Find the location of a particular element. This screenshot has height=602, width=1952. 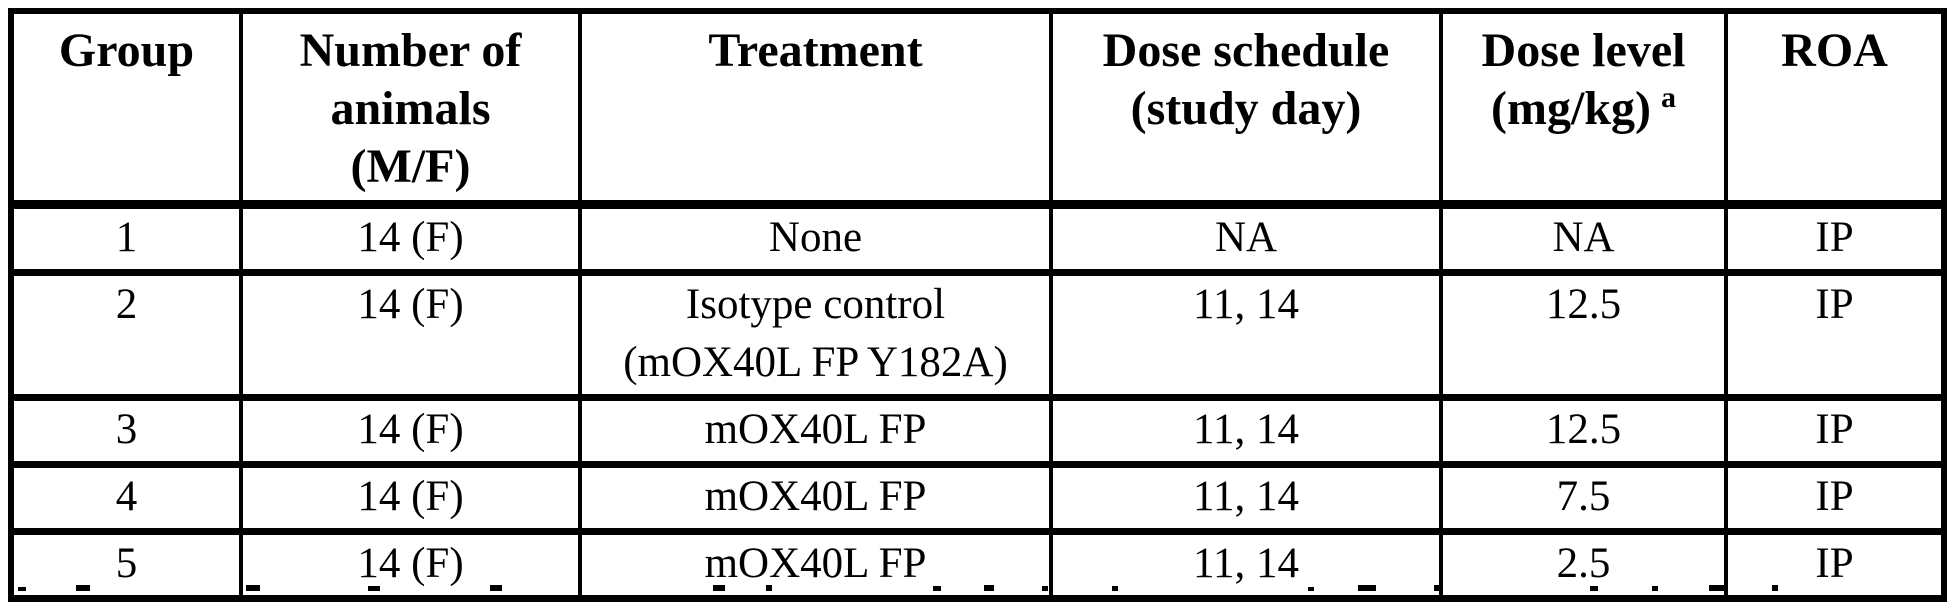

column-header-dose-schedule: Dose schedule (study day) is located at coordinates (1246, 108).